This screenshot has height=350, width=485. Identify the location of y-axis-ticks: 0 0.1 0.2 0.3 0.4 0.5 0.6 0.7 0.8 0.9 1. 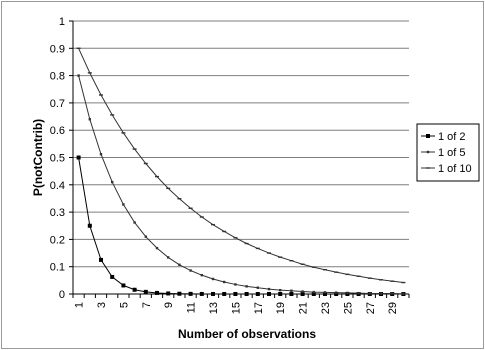
(61, 158).